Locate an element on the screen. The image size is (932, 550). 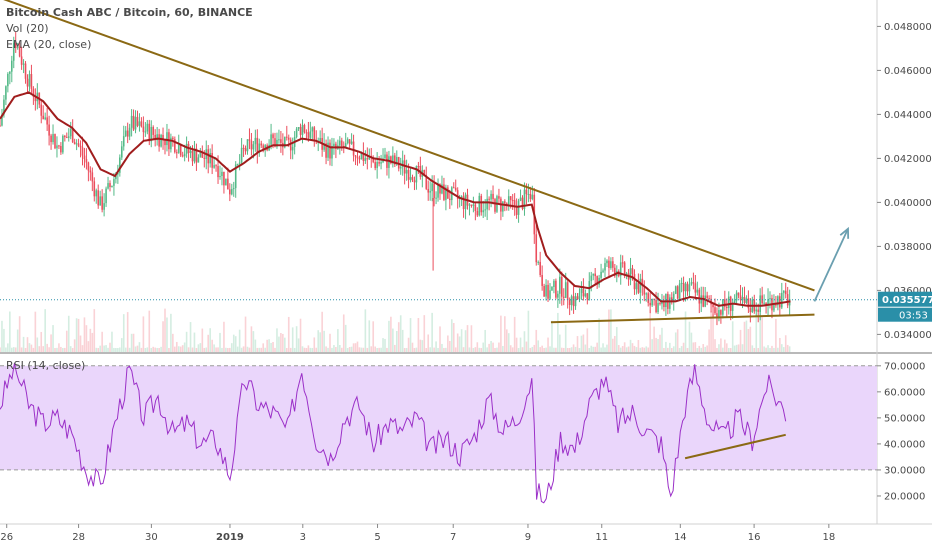
projection-arrow is located at coordinates (831, 265).